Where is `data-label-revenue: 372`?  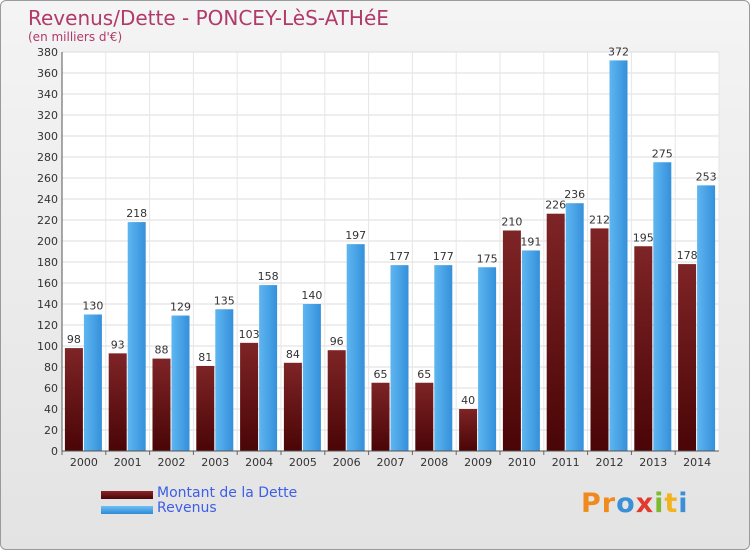
data-label-revenue: 372 is located at coordinates (618, 51).